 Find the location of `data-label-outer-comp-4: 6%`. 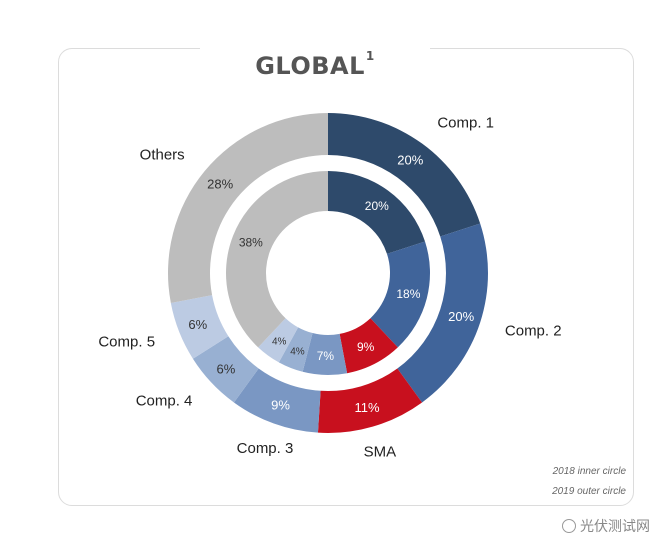

data-label-outer-comp-4: 6% is located at coordinates (226, 368).